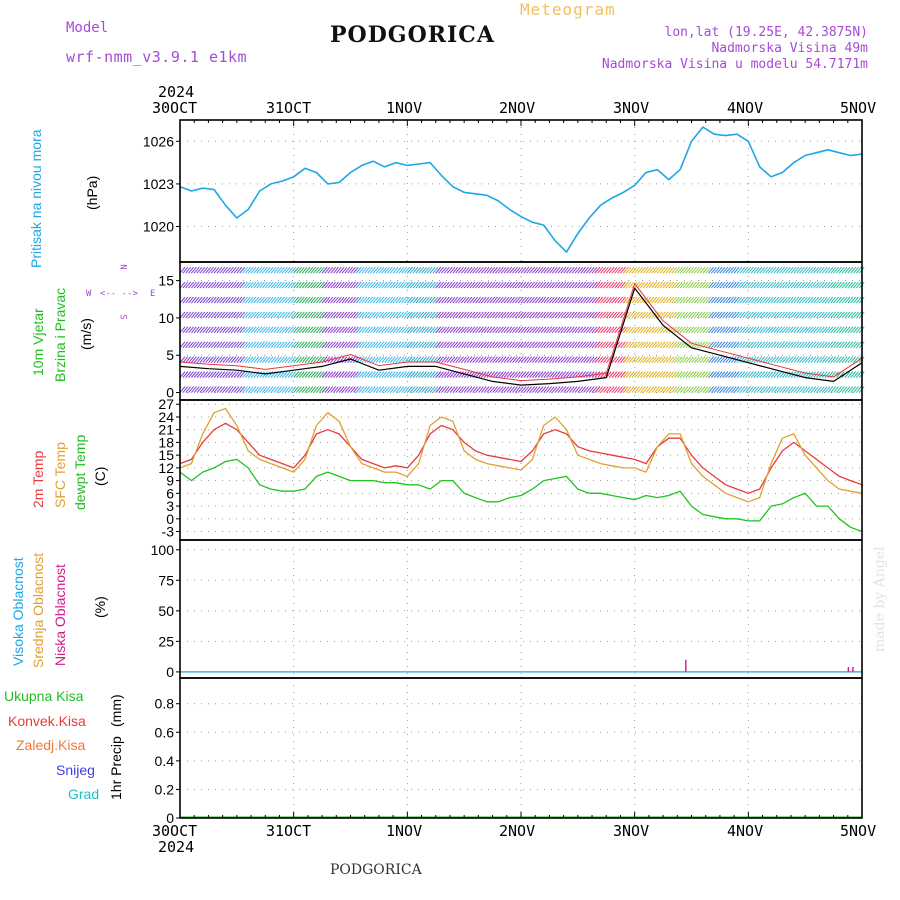 Image resolution: width=900 pixels, height=900 pixels. What do you see at coordinates (75, 770) in the screenshot?
I see `precip-legend-snow: Snijeg` at bounding box center [75, 770].